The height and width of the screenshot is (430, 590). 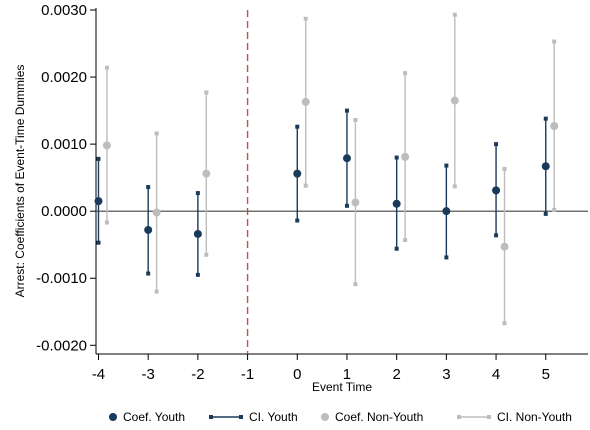 What do you see at coordinates (64, 144) in the screenshot?
I see `y-tick-label: 0.0010` at bounding box center [64, 144].